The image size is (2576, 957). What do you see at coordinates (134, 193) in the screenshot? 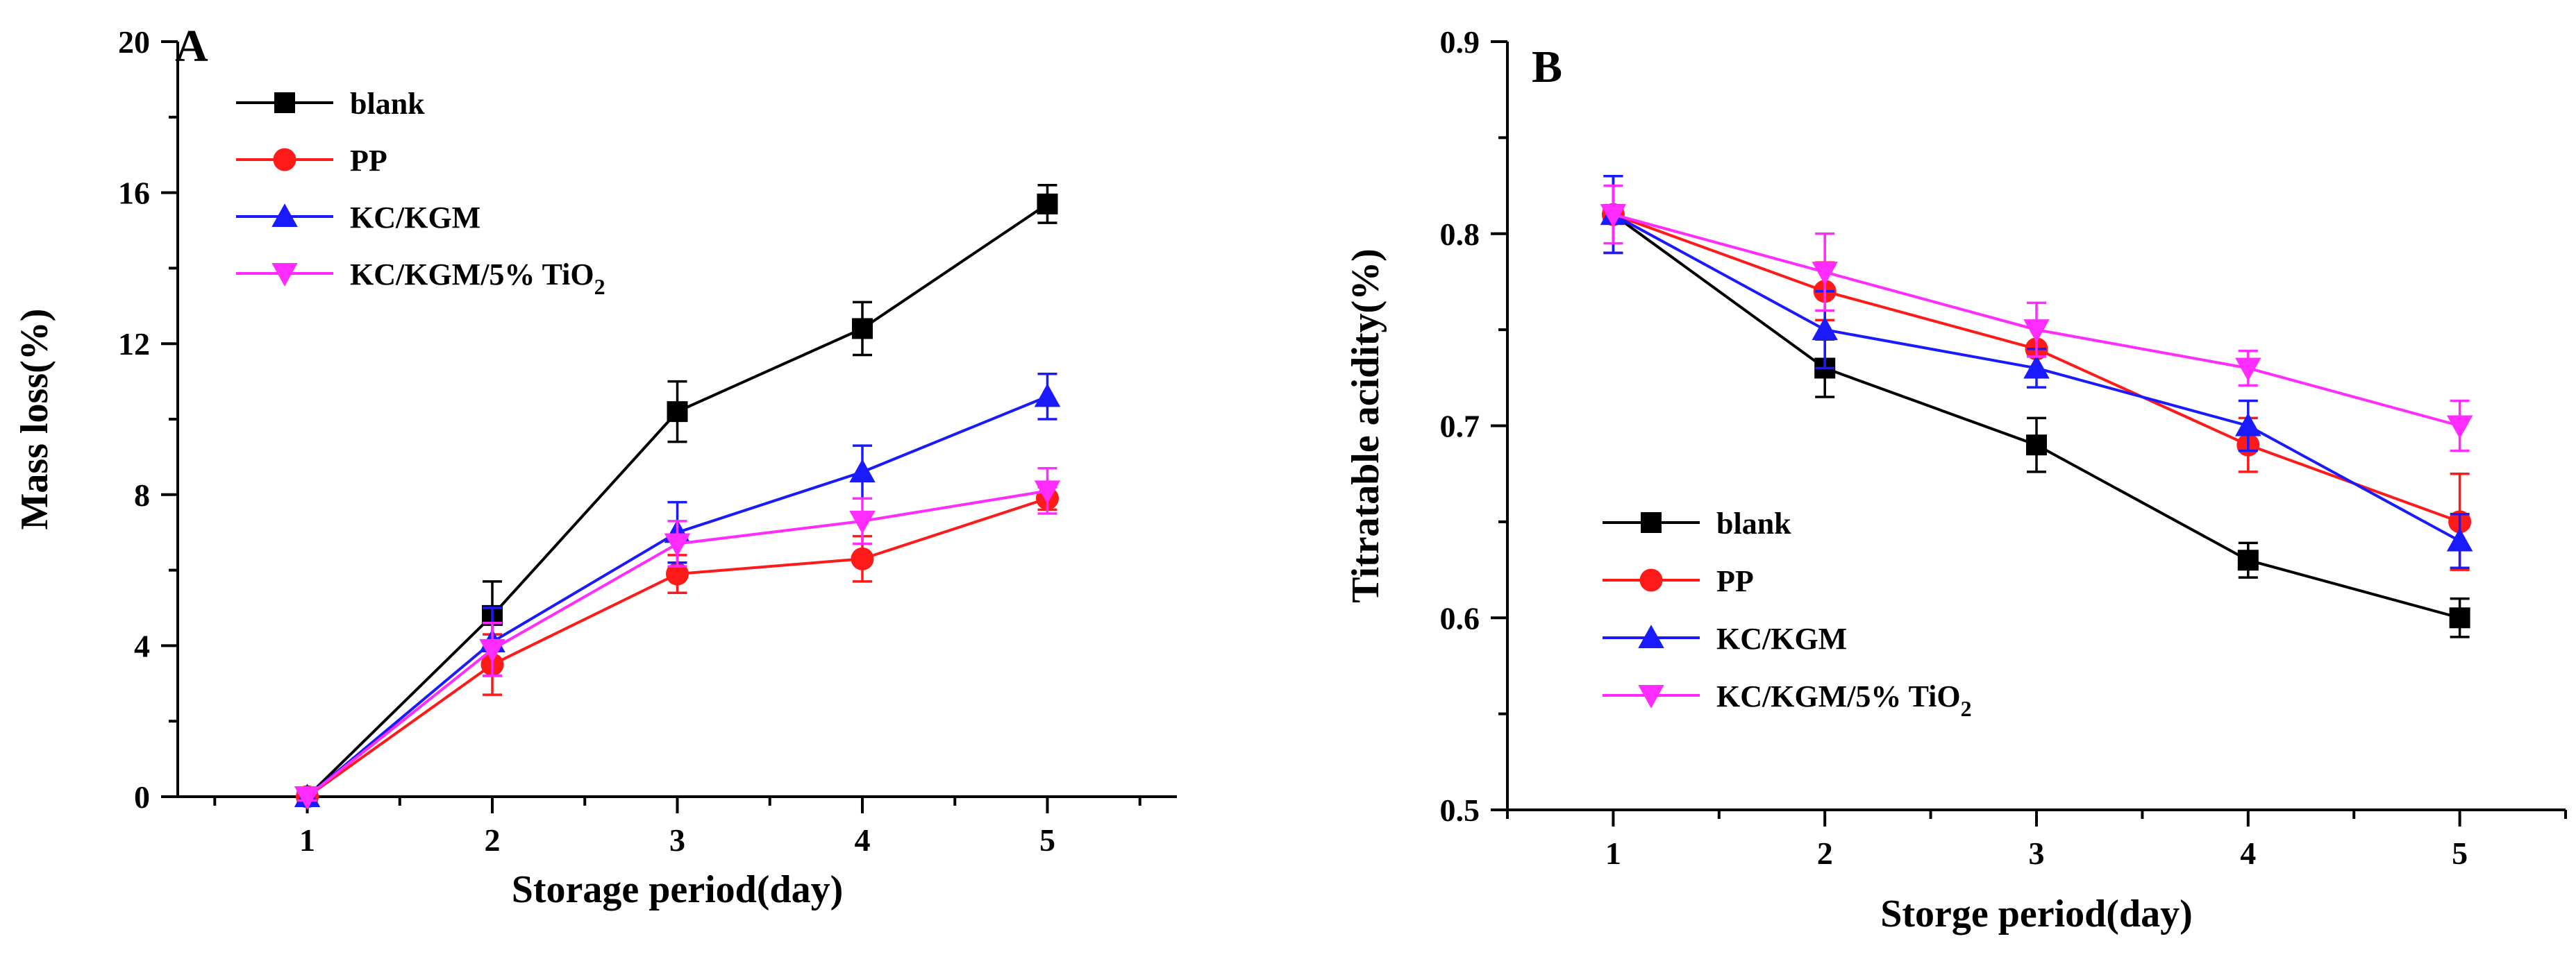
I see `y-tick-label: 16` at bounding box center [134, 193].